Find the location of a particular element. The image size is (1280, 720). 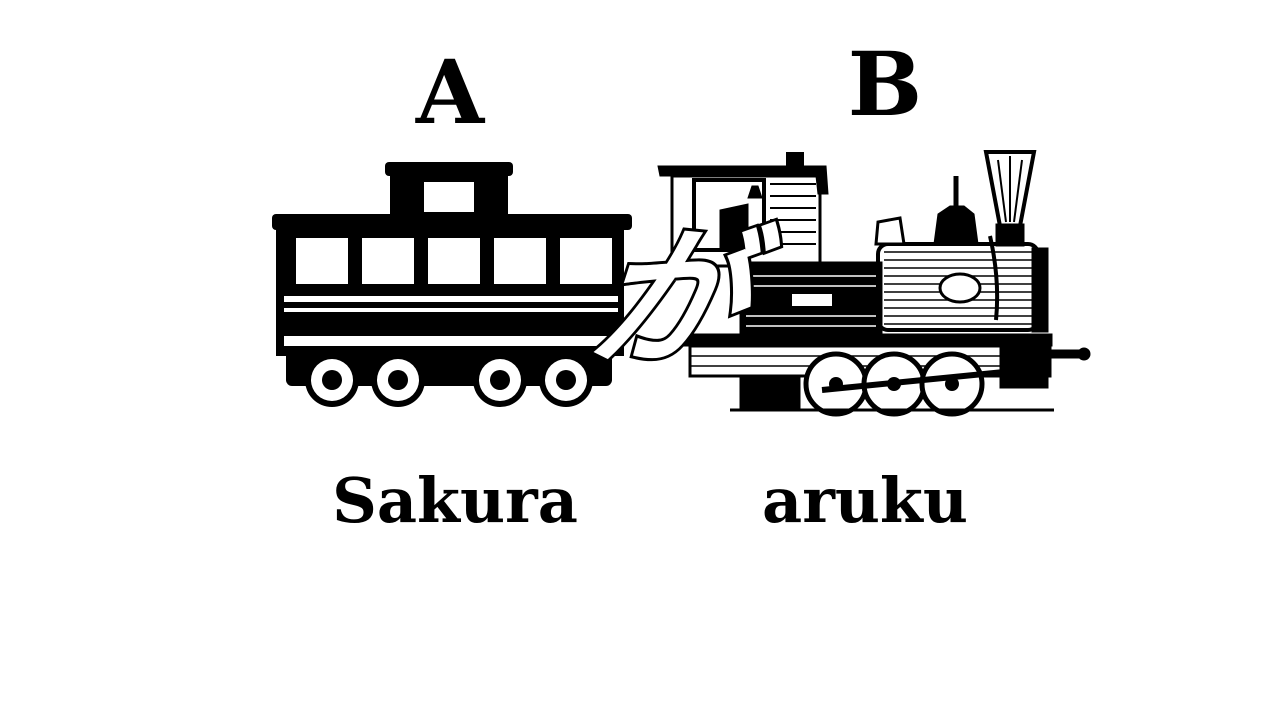

passenger-car is located at coordinates (452, 284).